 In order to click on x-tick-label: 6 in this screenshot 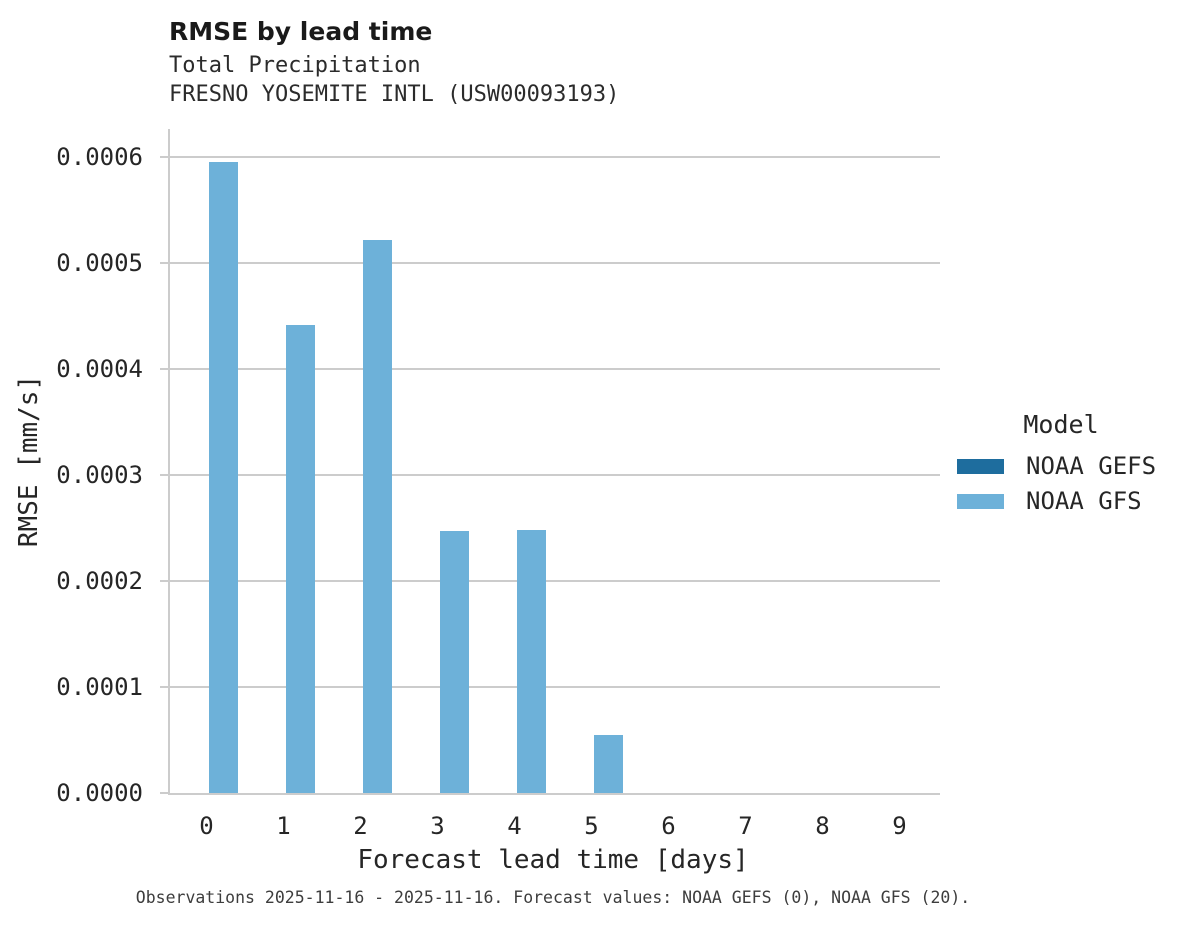, I will do `click(668, 826)`.